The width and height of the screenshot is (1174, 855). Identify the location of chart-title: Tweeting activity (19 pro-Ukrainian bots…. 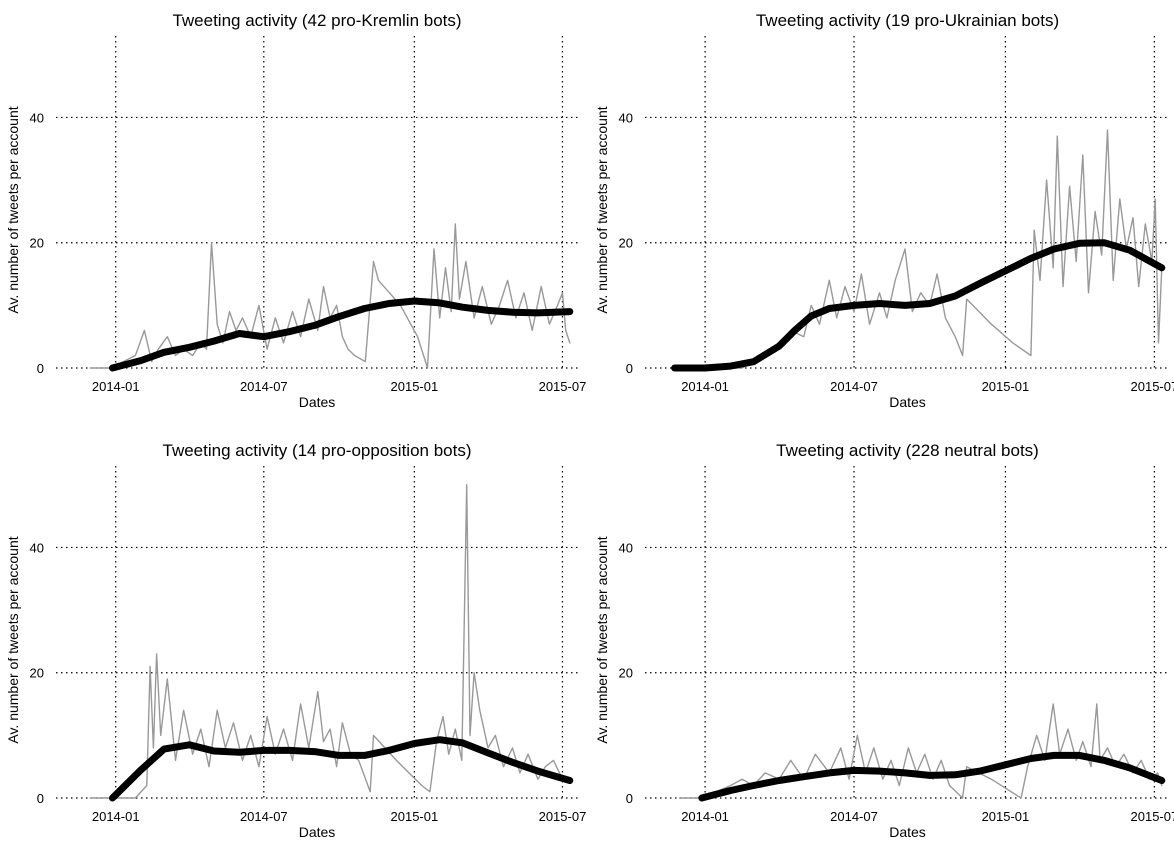
(907, 20).